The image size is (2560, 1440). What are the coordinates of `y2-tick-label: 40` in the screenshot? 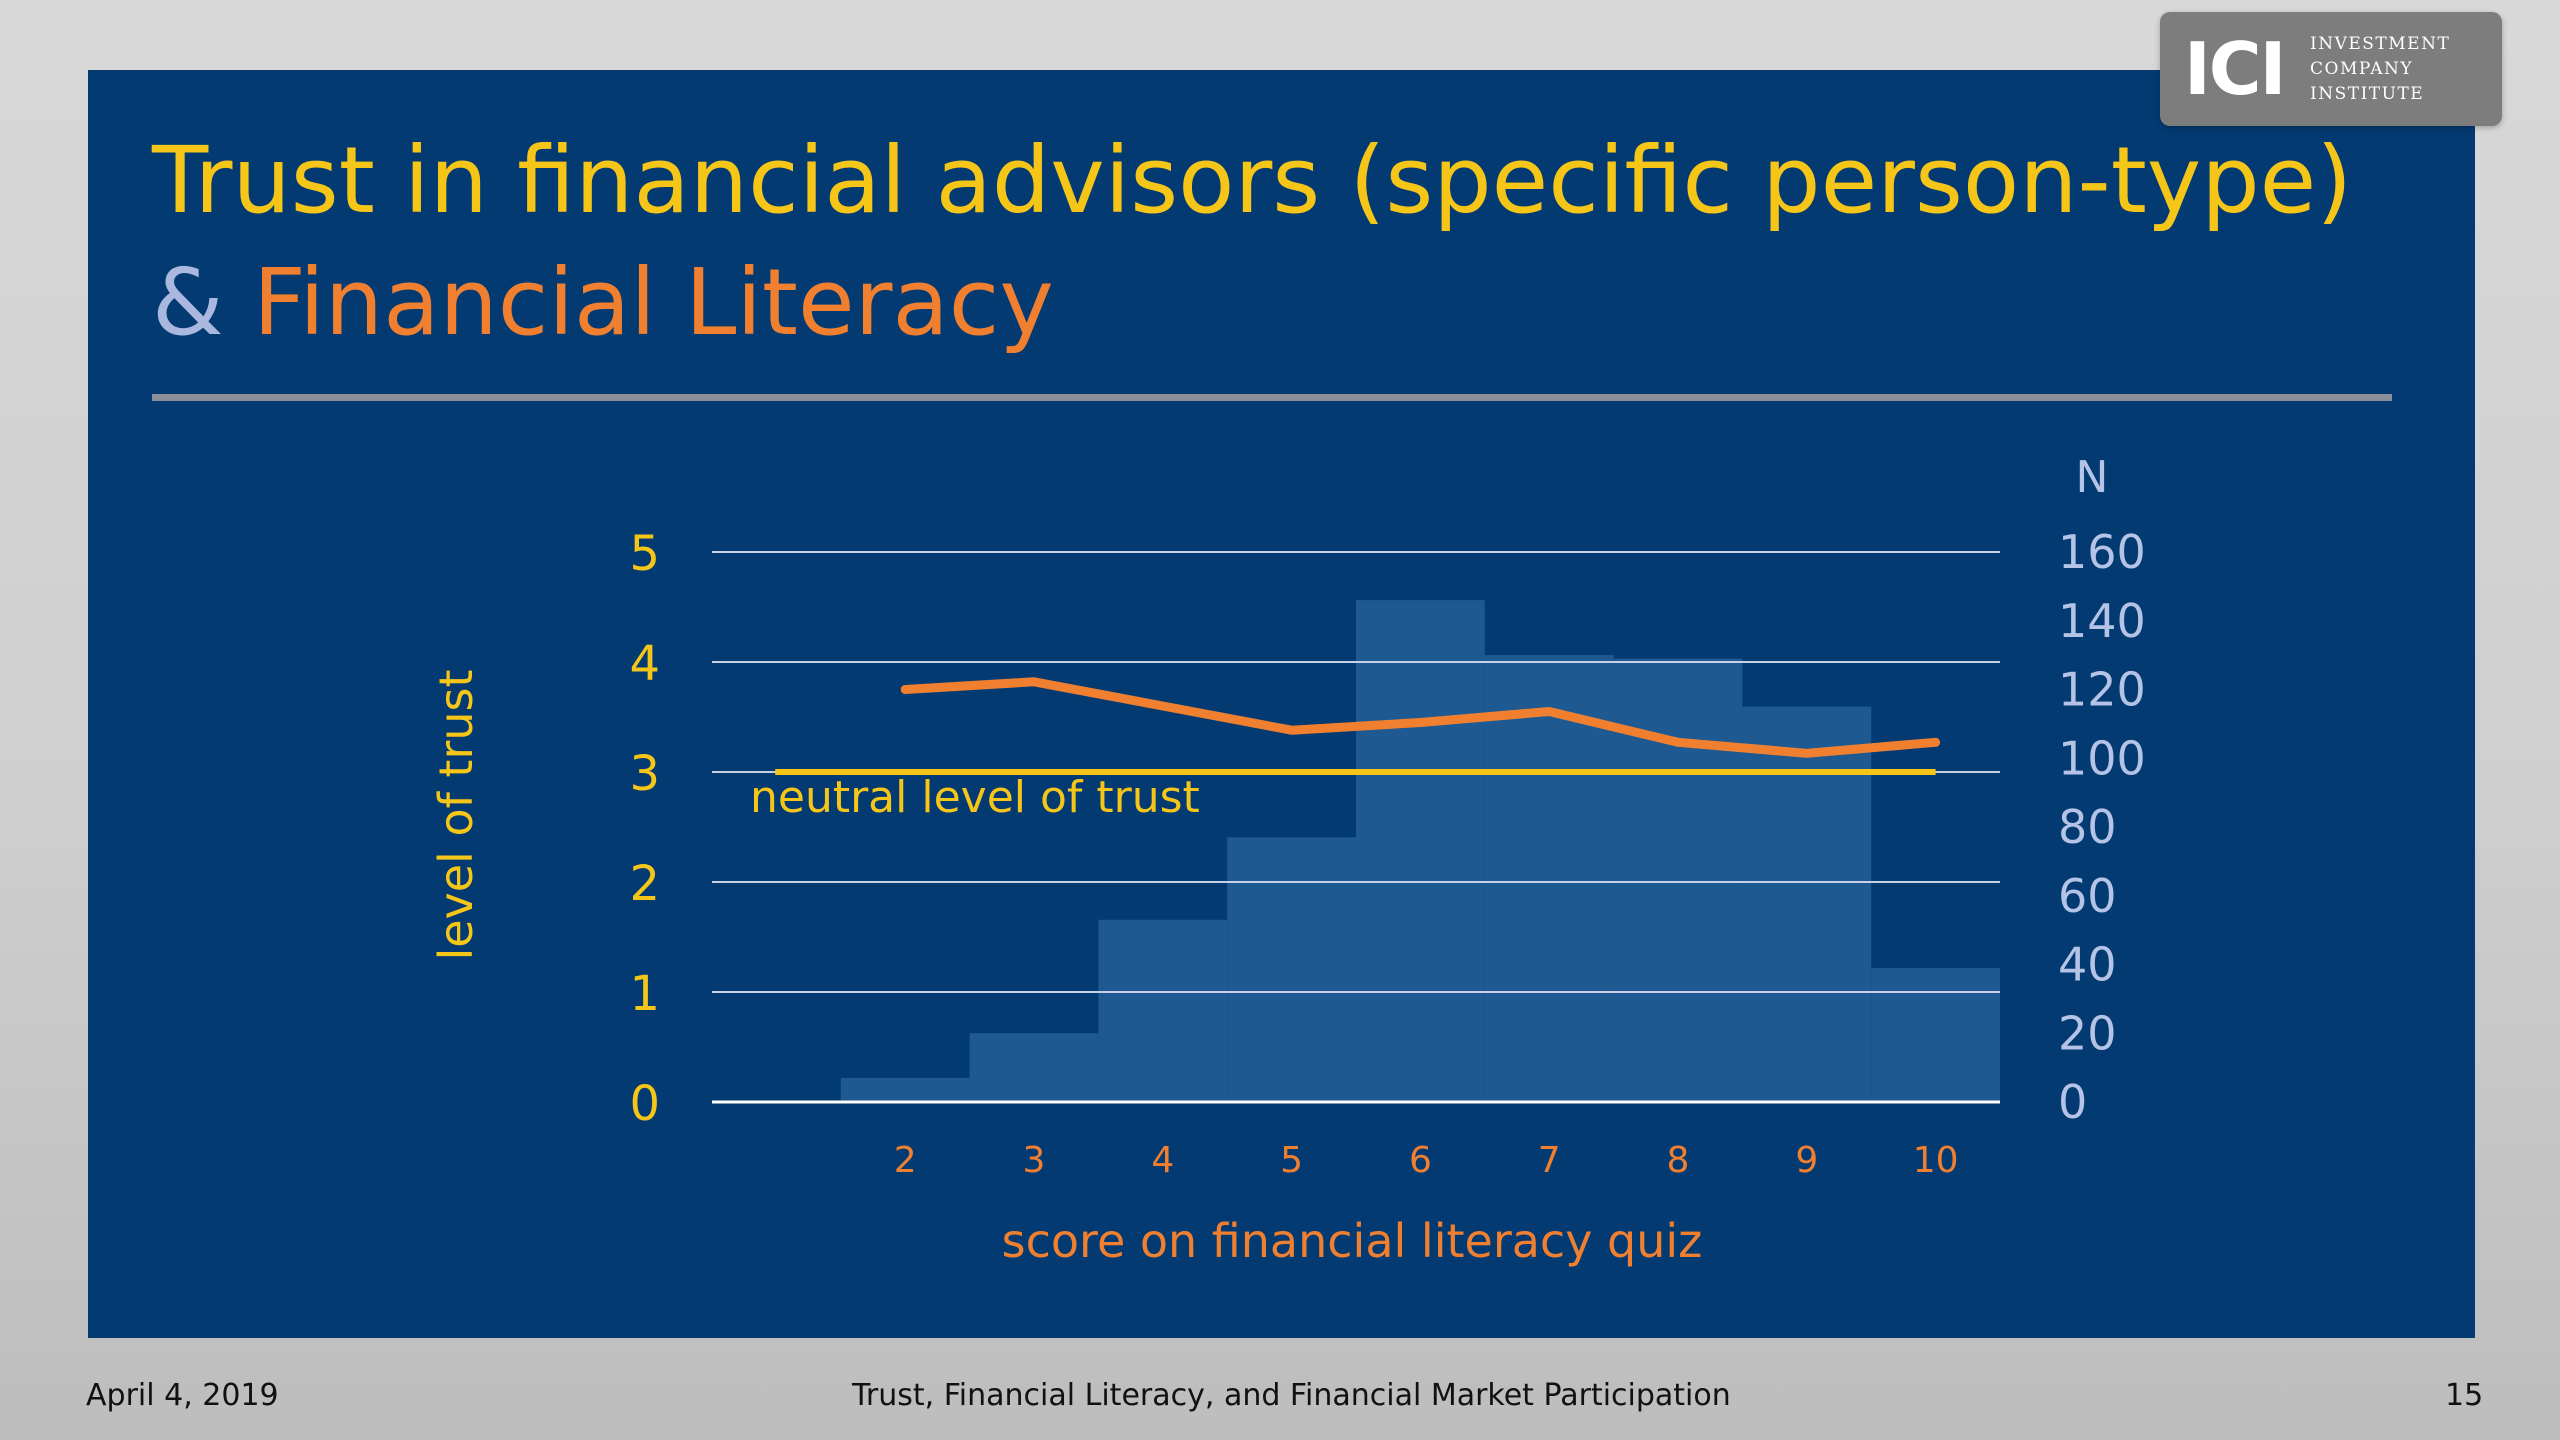 It's located at (2087, 965).